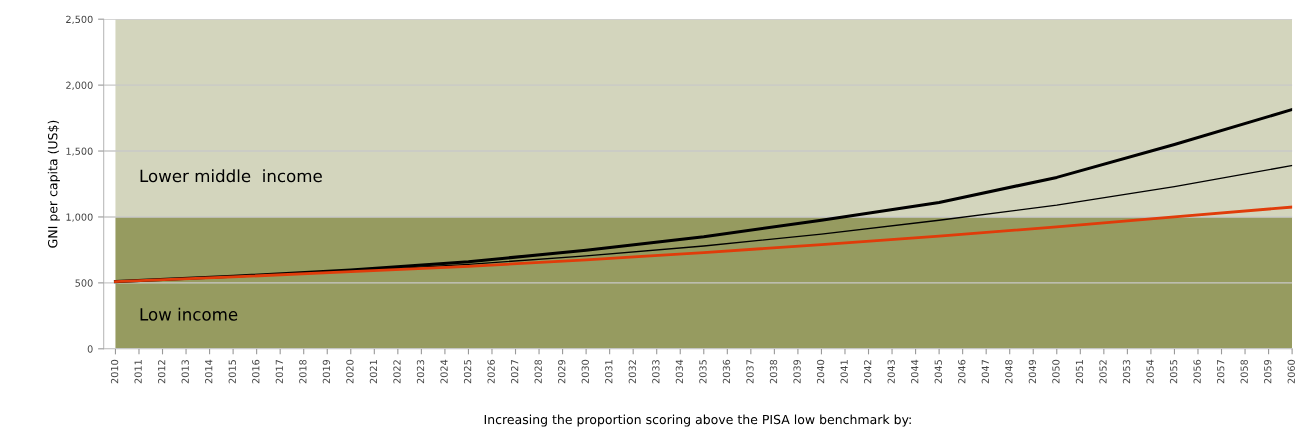 The image size is (1296, 436). What do you see at coordinates (1173, 372) in the screenshot?
I see `x-tick-label: 2055` at bounding box center [1173, 372].